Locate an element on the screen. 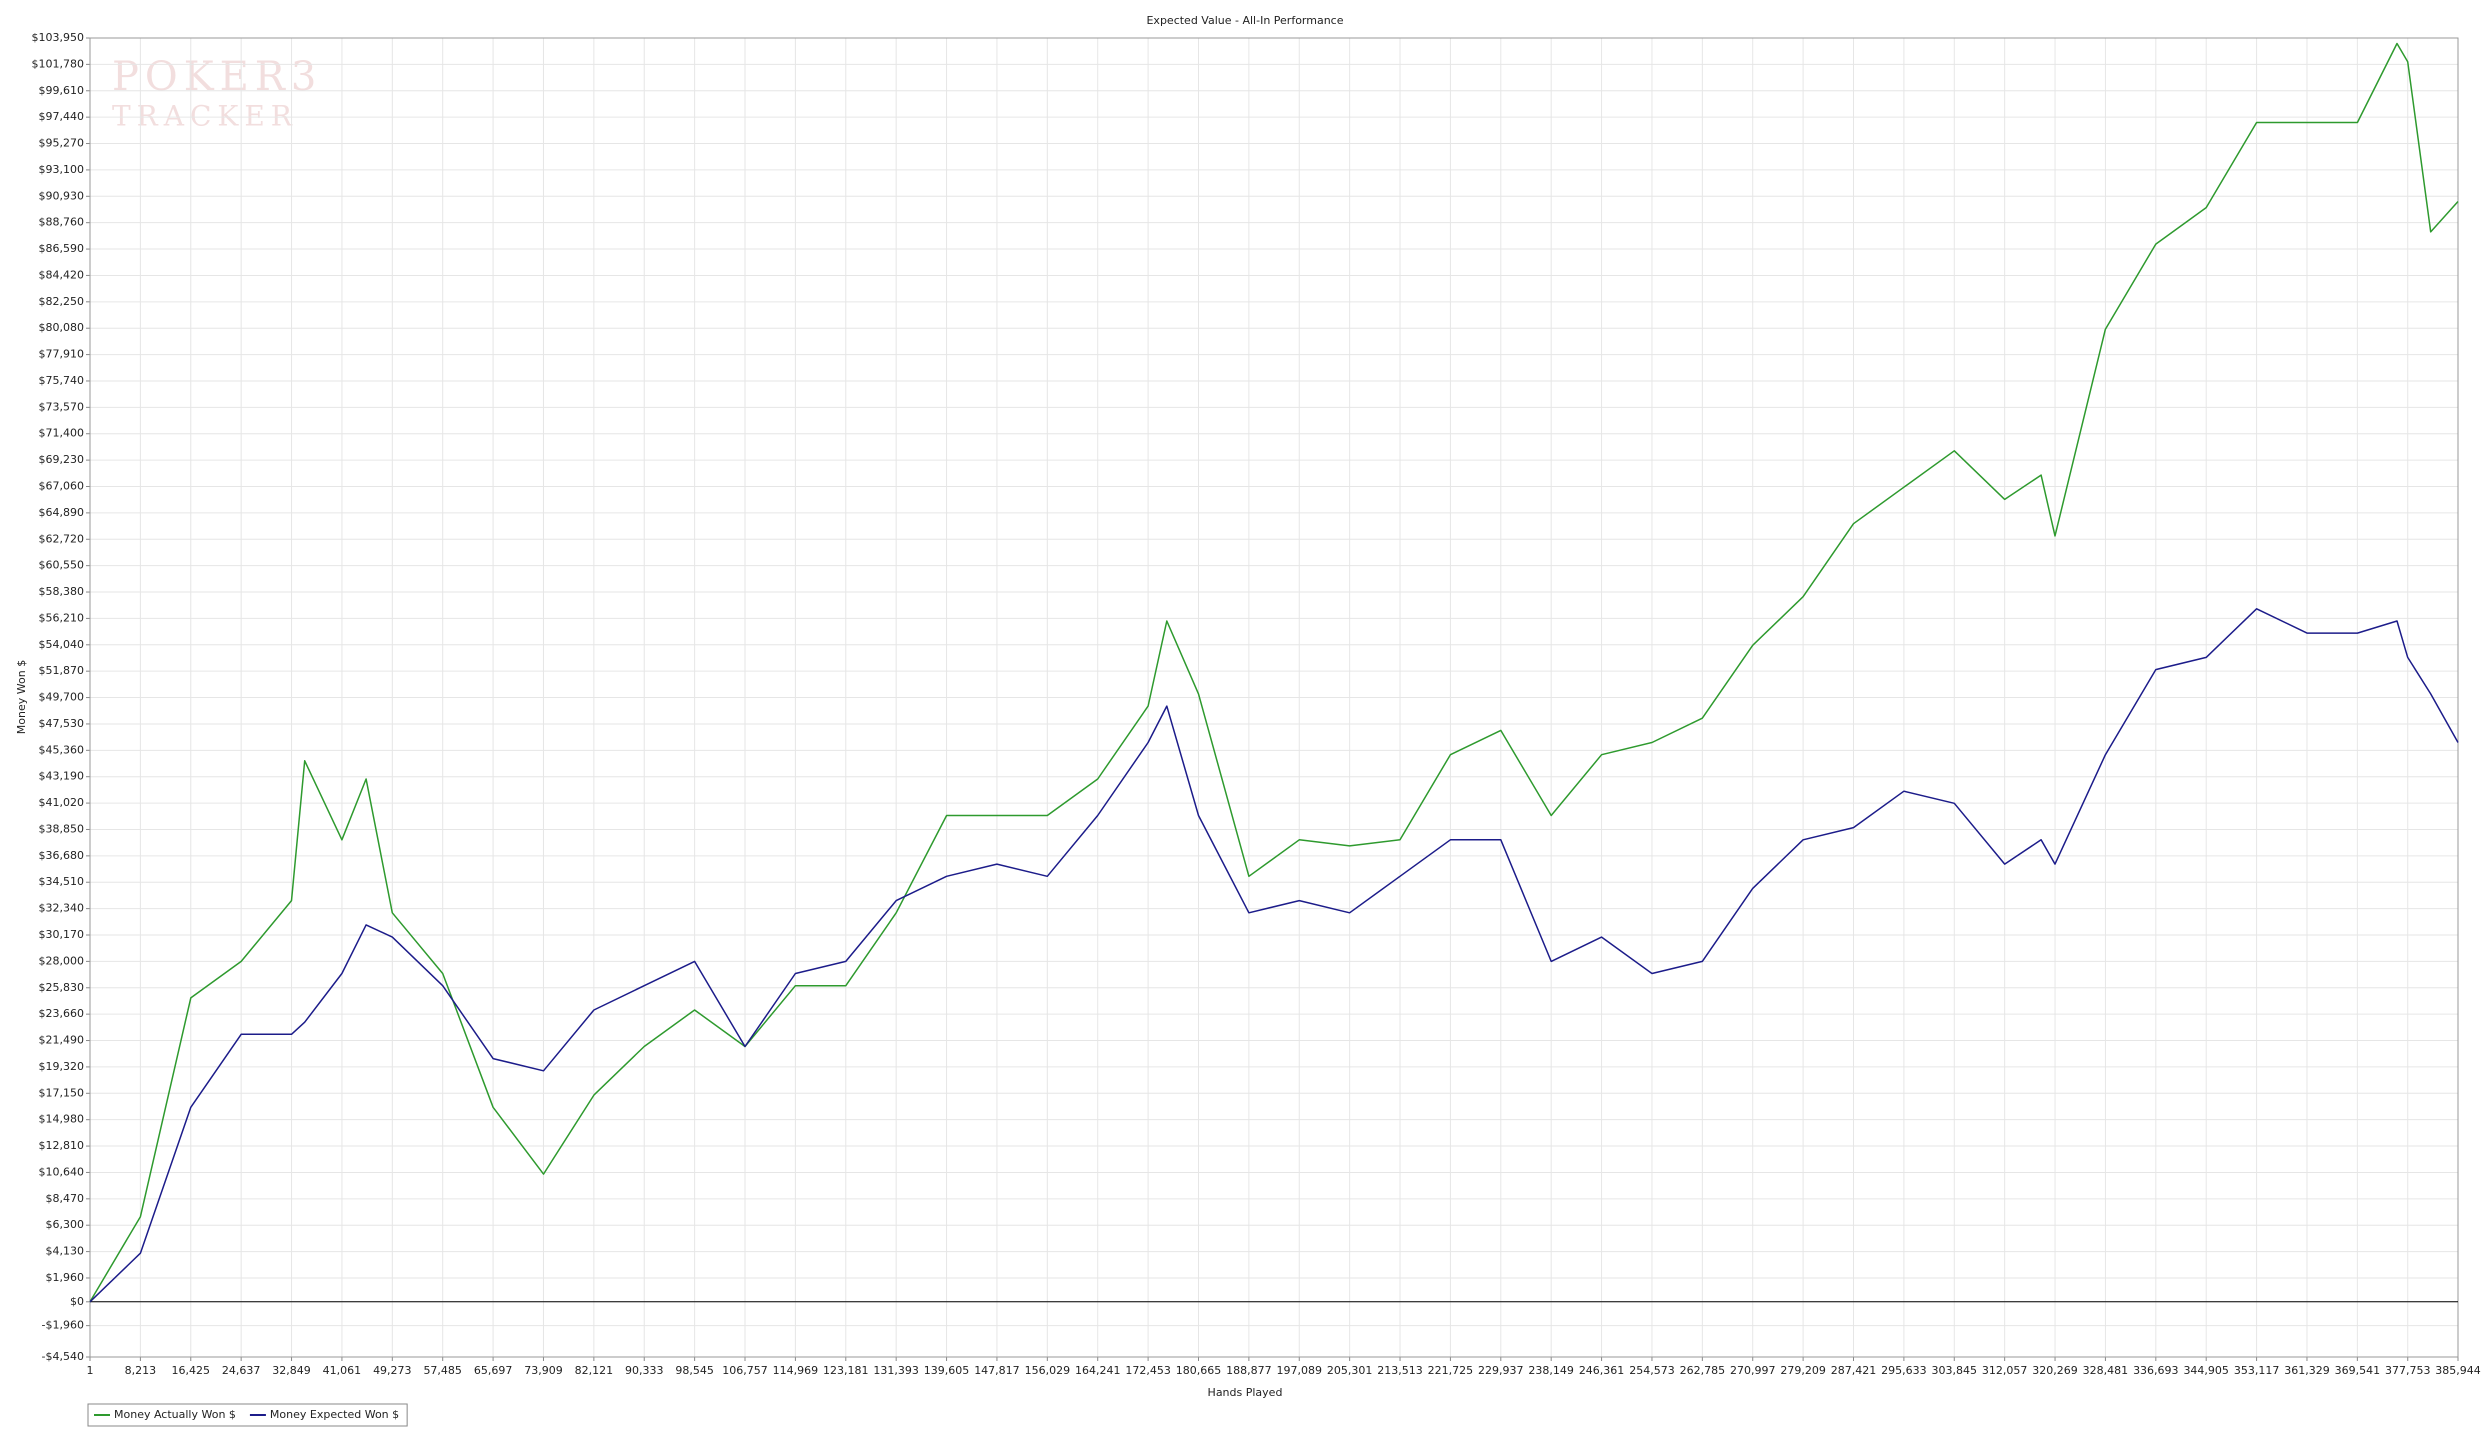 The image size is (2490, 1442). y-tick-label: $51,870 is located at coordinates (62, 670).